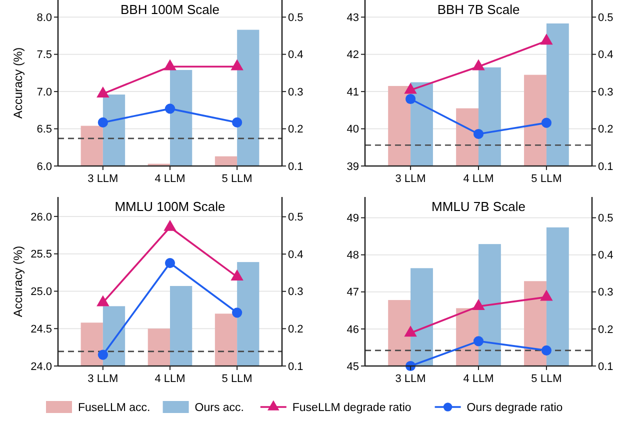 The image size is (636, 423). Describe the element at coordinates (352, 330) in the screenshot. I see `y-tick-label: 46` at that location.